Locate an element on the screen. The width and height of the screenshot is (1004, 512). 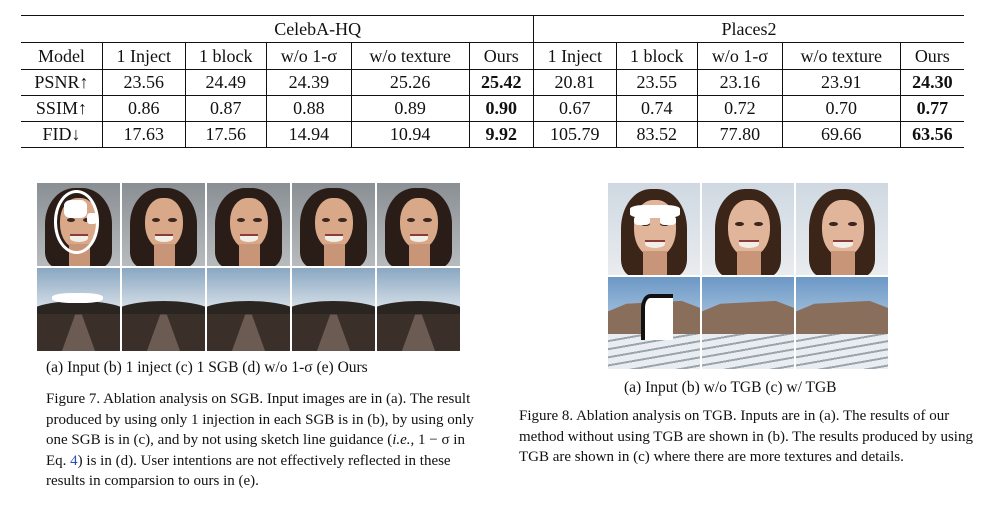
figure8-landscape-w-tgb-image is located at coordinates (842, 323).